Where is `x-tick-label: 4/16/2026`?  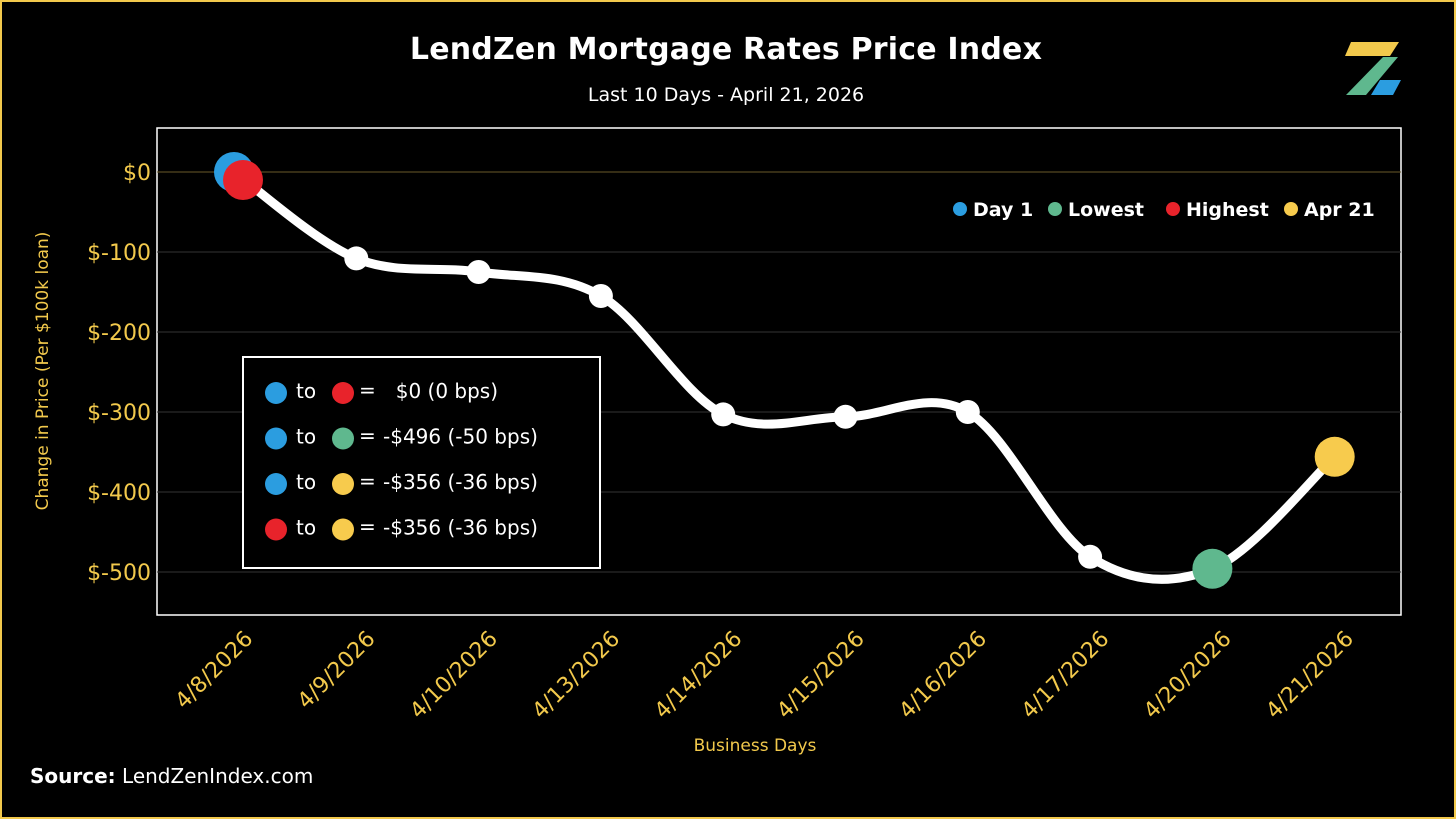 x-tick-label: 4/16/2026 is located at coordinates (943, 675).